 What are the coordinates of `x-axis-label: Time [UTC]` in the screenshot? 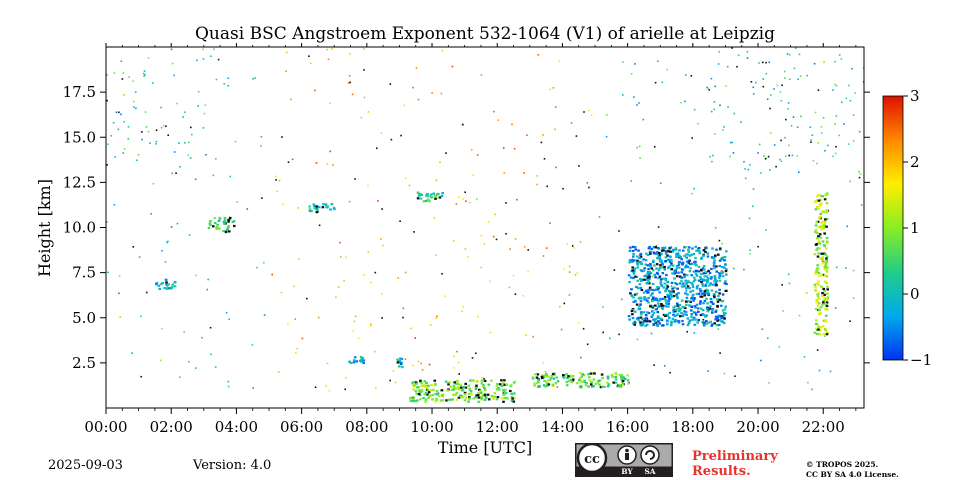 It's located at (485, 447).